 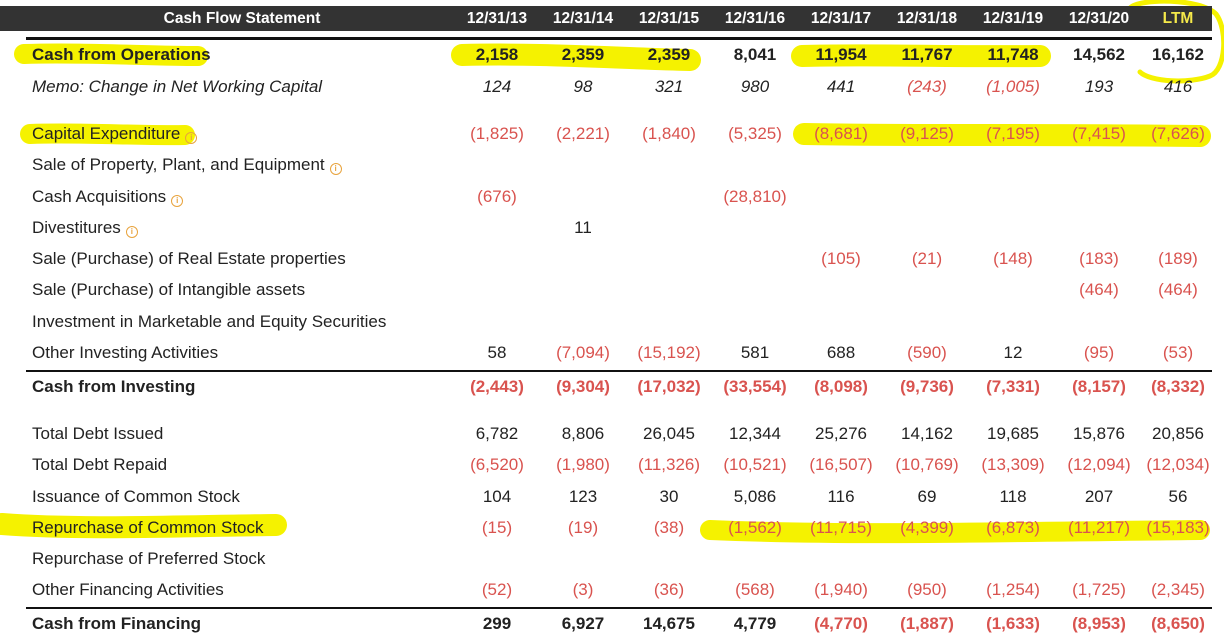 I want to click on row-label-text: Other Financing Activities, so click(x=128, y=589).